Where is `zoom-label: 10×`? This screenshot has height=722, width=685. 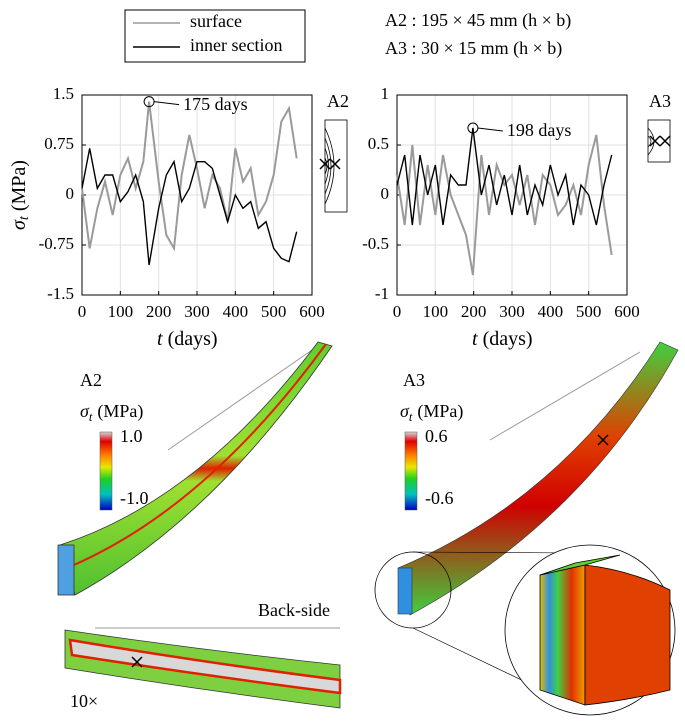
zoom-label: 10× is located at coordinates (84, 701).